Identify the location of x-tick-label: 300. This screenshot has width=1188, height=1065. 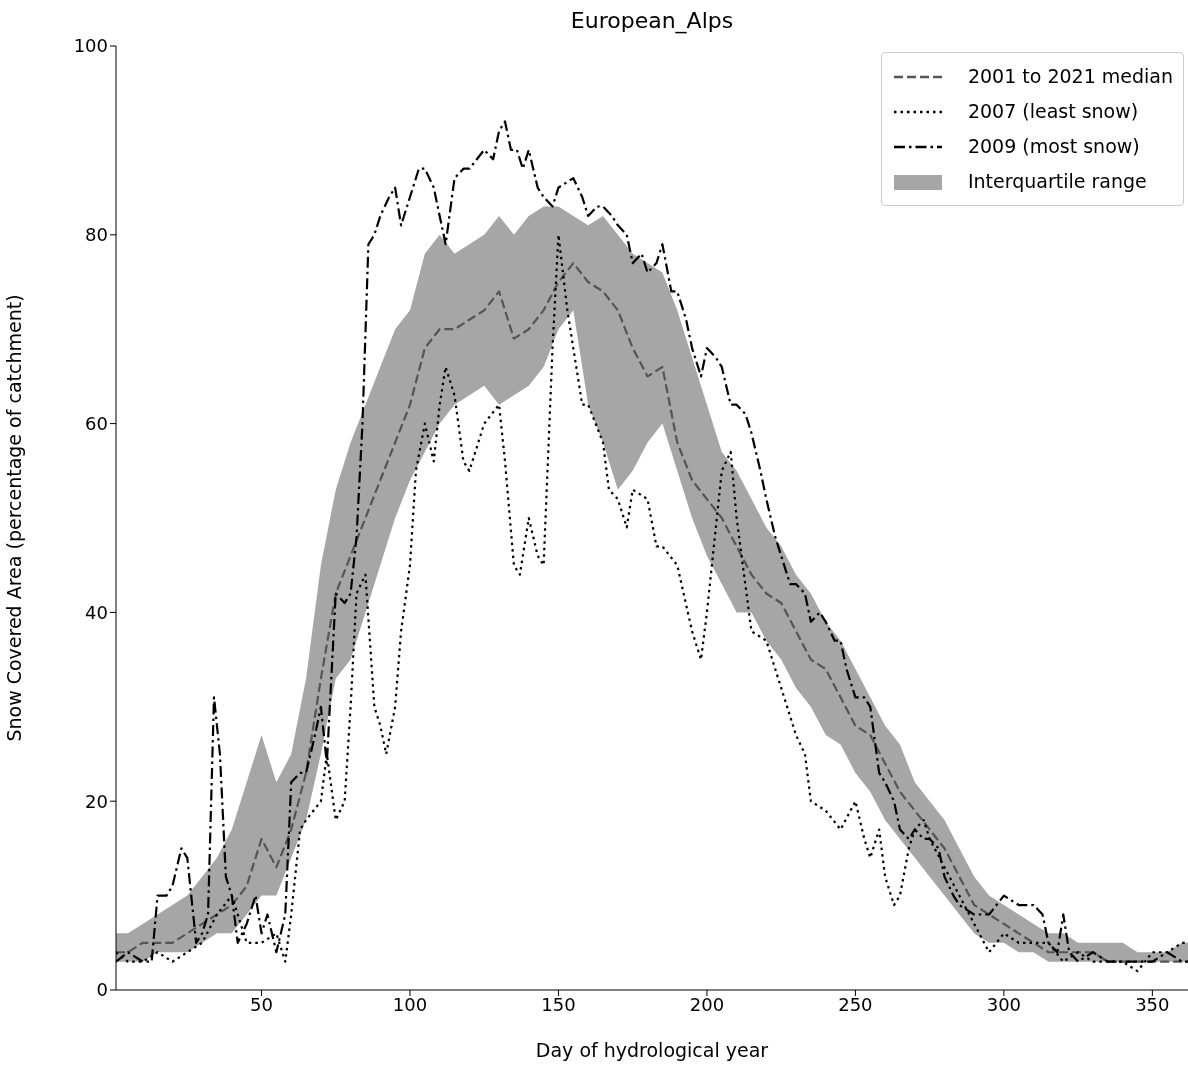
(1004, 1004).